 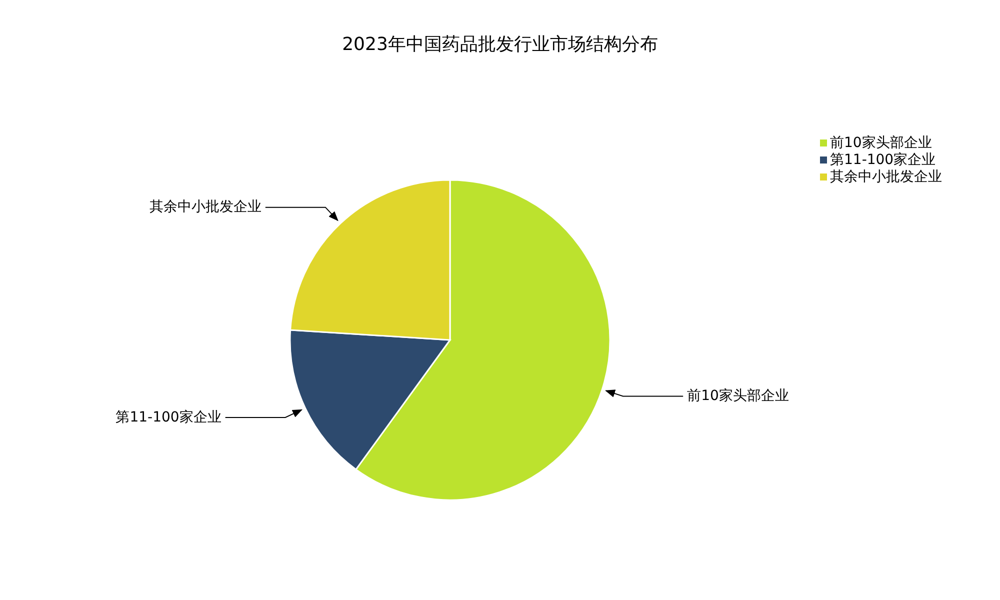 I want to click on legend-label: 前10家头部企业, so click(x=881, y=142).